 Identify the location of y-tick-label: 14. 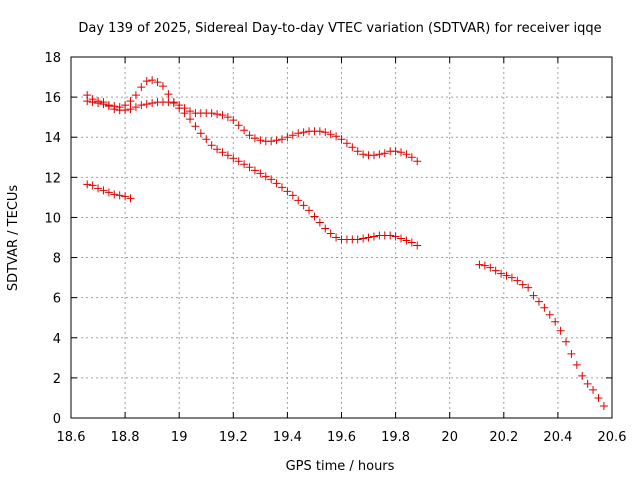
(52, 138).